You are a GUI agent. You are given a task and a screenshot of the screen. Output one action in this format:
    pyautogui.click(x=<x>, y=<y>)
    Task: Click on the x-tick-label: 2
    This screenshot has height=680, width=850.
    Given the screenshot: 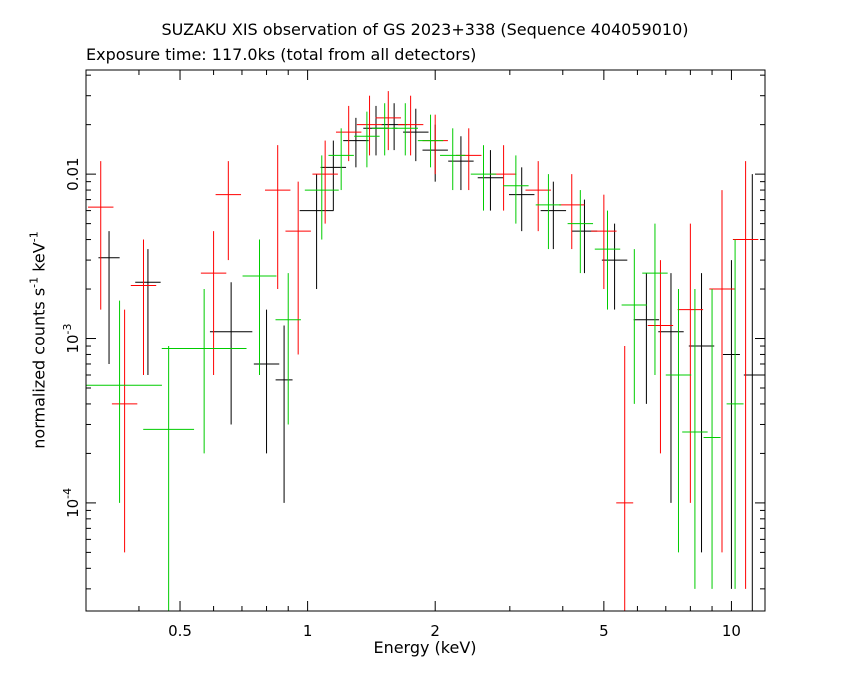 What is the action you would take?
    pyautogui.click(x=435, y=631)
    